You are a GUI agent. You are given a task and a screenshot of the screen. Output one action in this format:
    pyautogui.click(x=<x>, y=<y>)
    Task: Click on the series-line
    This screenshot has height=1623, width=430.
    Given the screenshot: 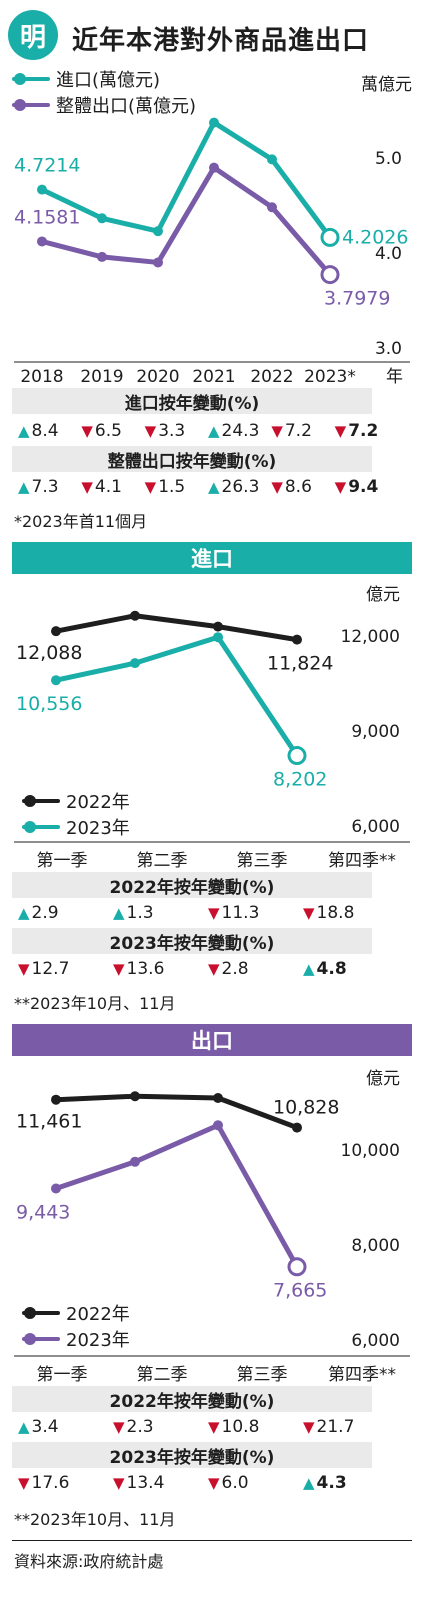 What is the action you would take?
    pyautogui.click(x=186, y=180)
    